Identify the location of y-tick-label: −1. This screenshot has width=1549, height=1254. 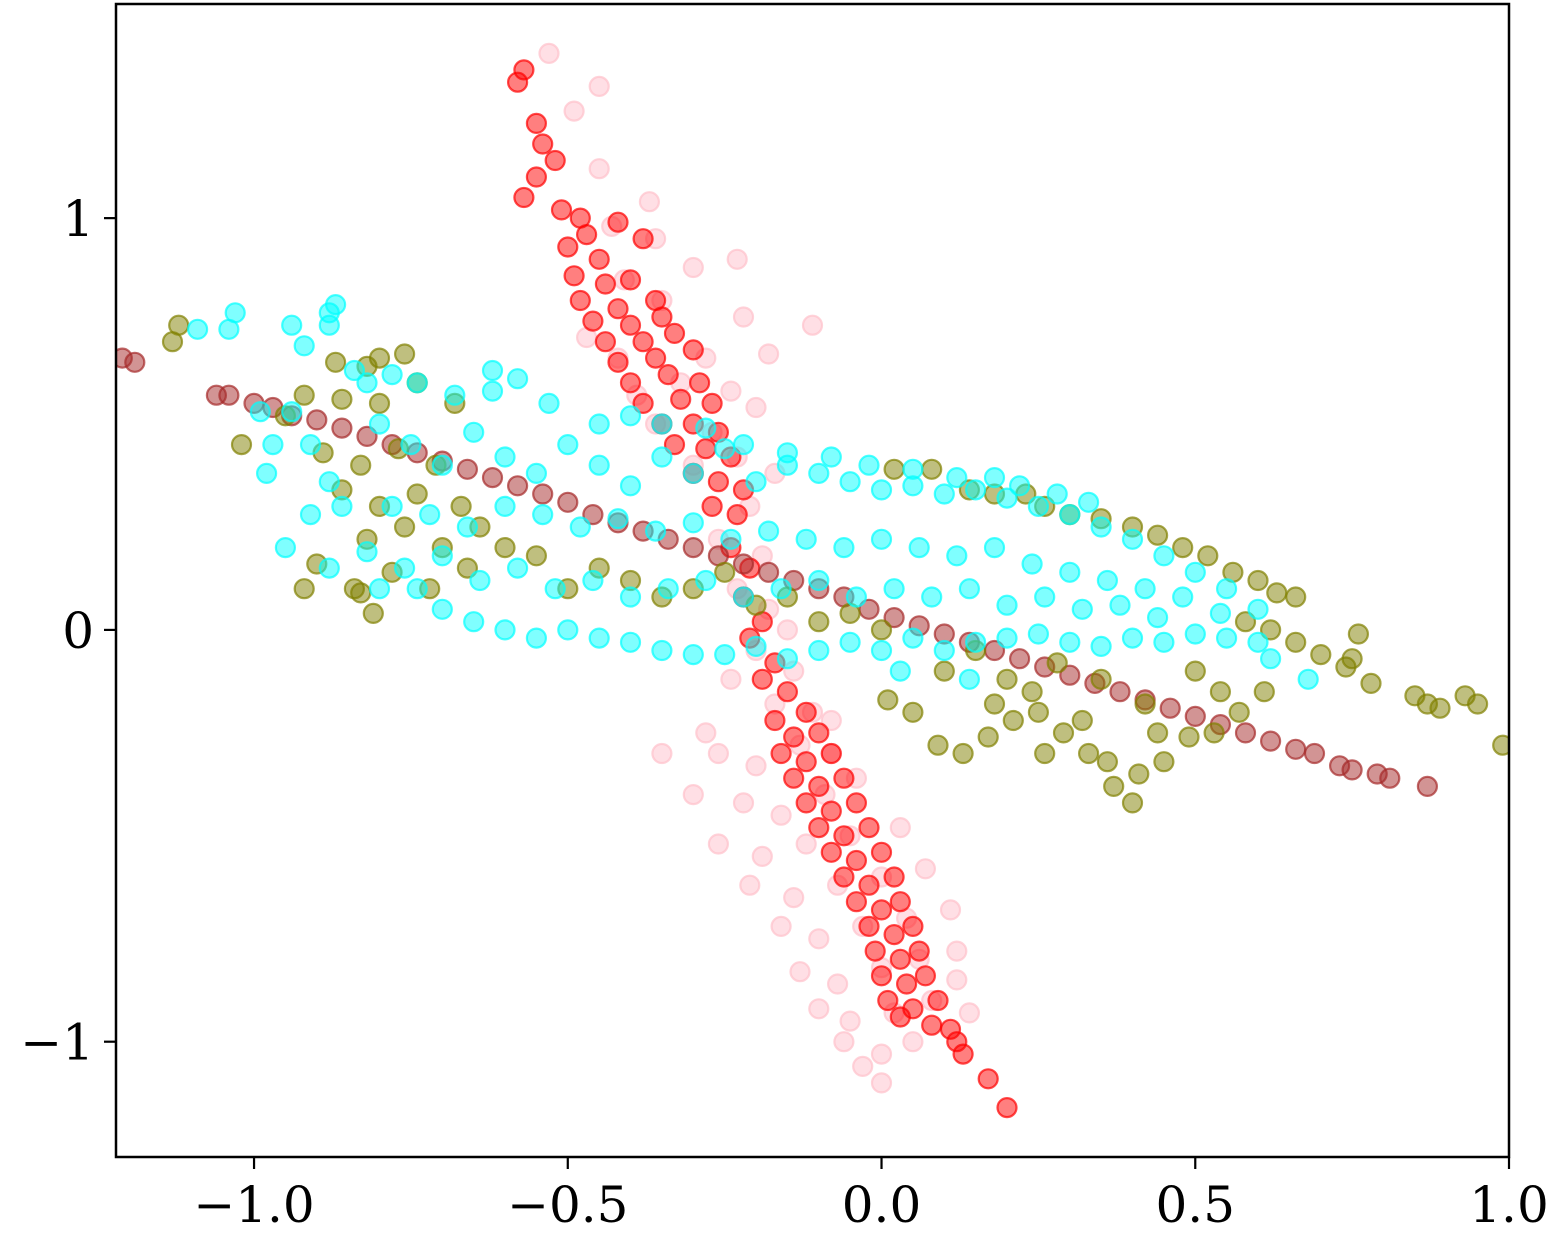
(57, 1043).